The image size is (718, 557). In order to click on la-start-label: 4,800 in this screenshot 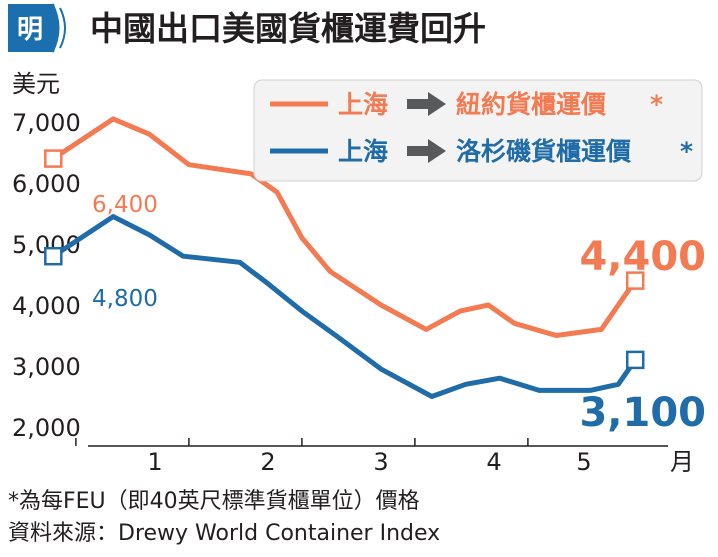, I will do `click(125, 299)`.